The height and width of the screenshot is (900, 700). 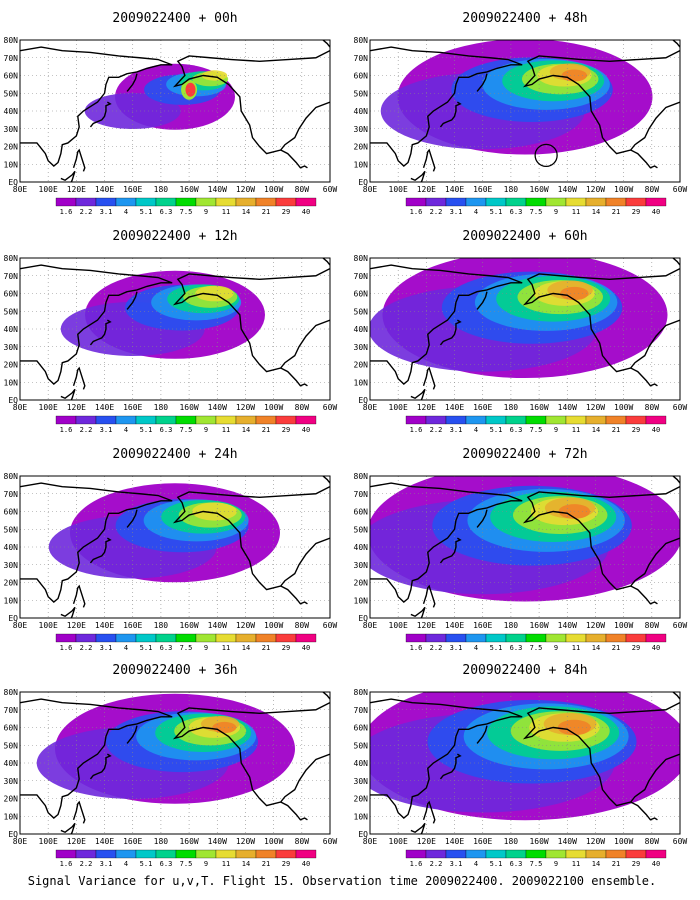 I want to click on lon-tick-label: 60W, so click(x=330, y=189).